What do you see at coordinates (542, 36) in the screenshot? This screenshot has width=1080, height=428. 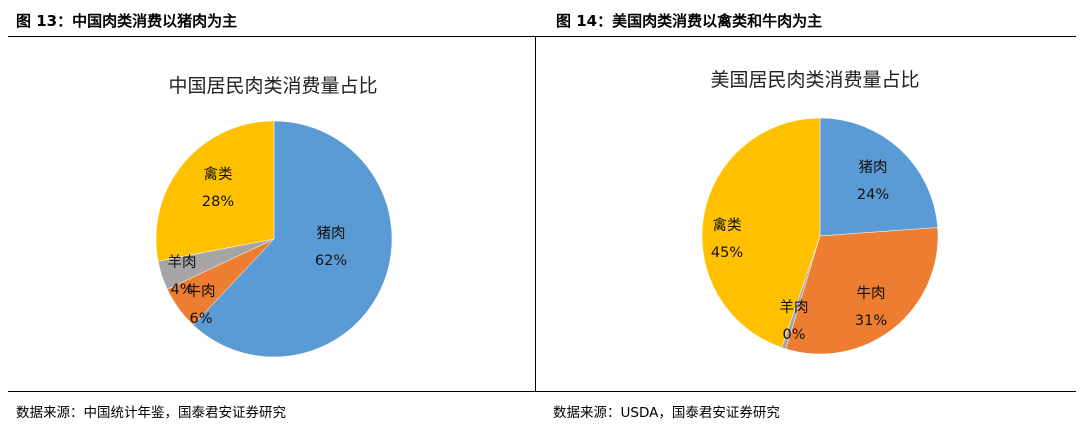 I see `top-divider` at bounding box center [542, 36].